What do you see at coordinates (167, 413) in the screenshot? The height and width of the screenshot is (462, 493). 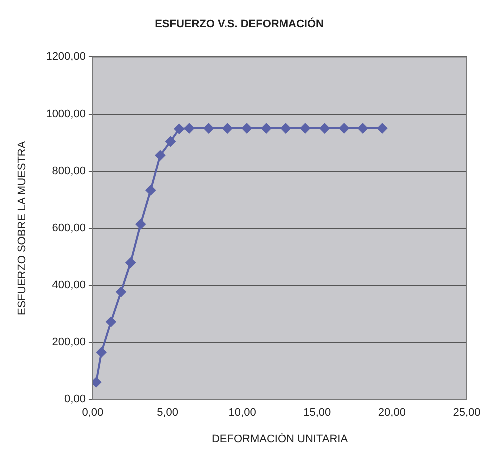 I see `x-tick-label: 5,00` at bounding box center [167, 413].